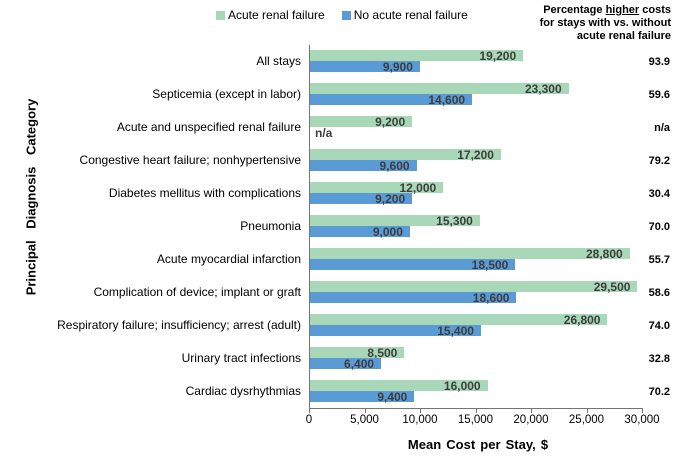 This screenshot has width=680, height=463. I want to click on bar-value-label: 18,600, so click(491, 298).